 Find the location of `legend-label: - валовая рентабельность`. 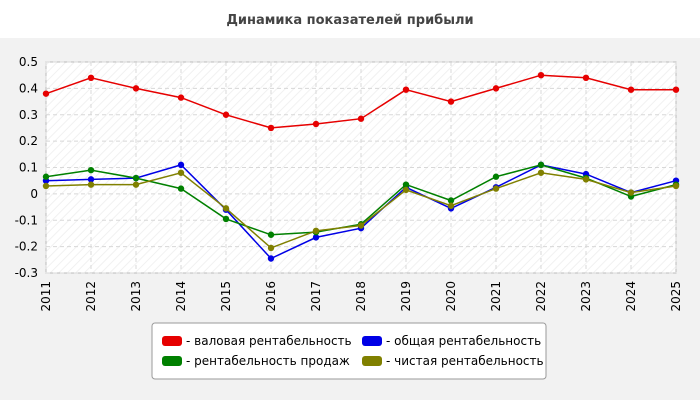

legend-label: - валовая рентабельность is located at coordinates (269, 341).